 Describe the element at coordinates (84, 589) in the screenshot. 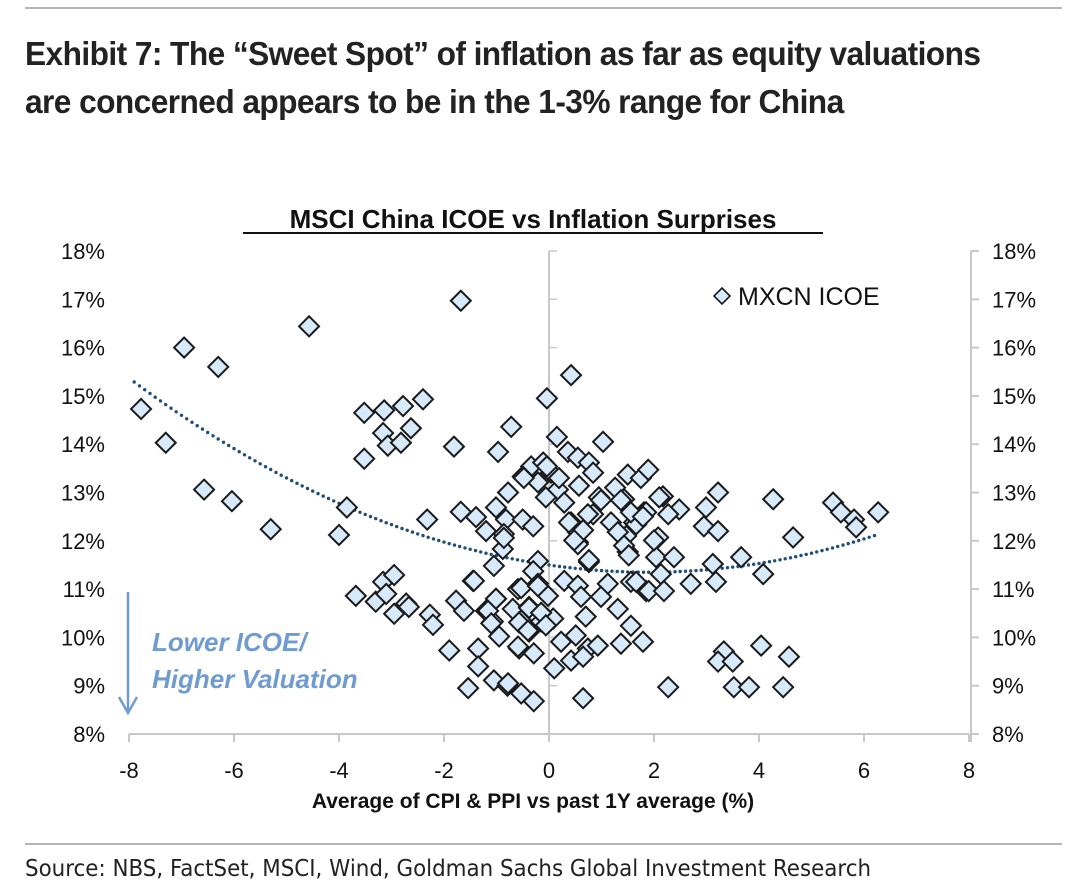

I see `y-tick-label-left: 11%` at that location.